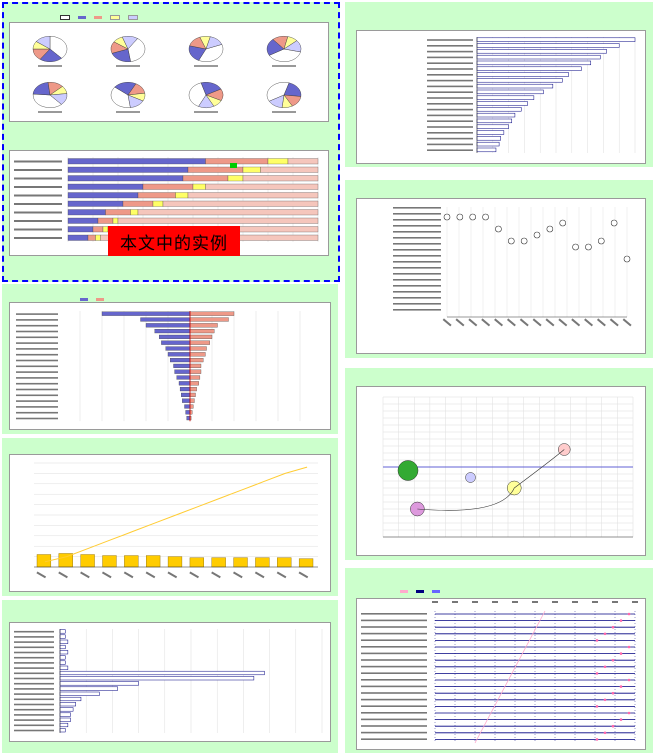 The height and width of the screenshot is (755, 655). Describe the element at coordinates (93, 298) in the screenshot. I see `diverging-legend` at that location.